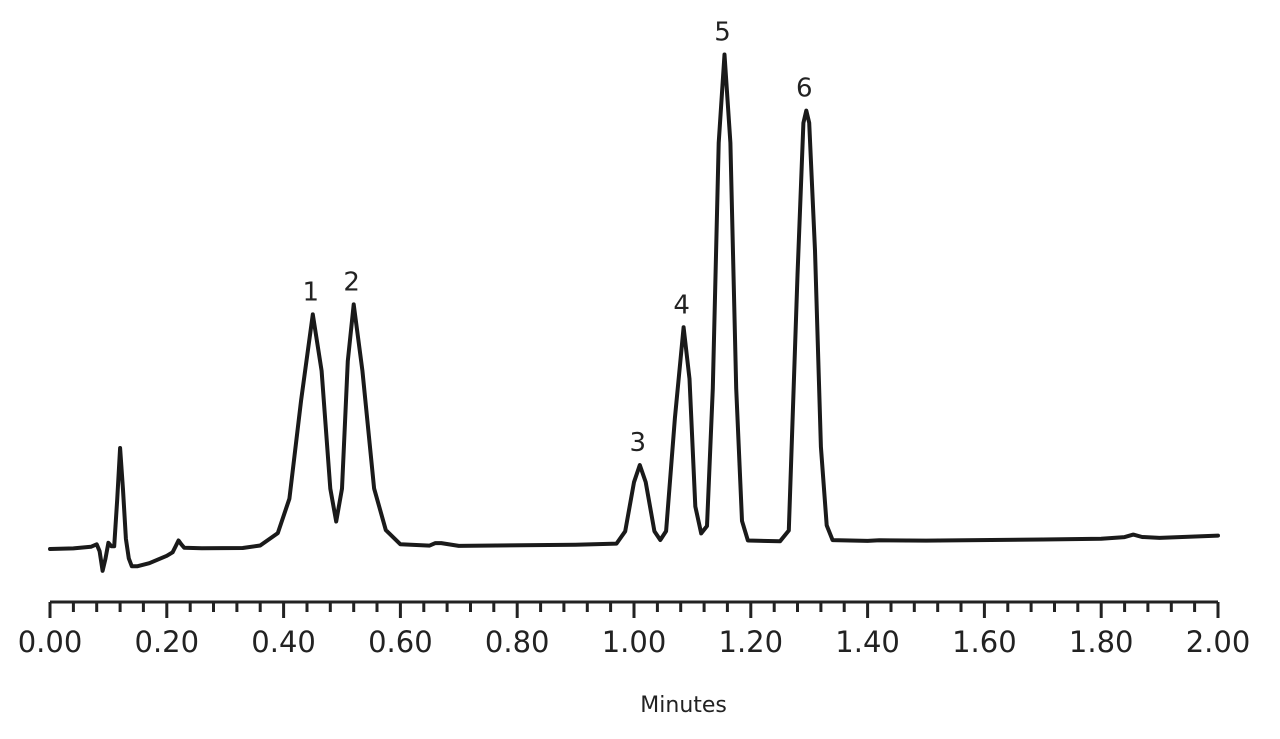 The image size is (1280, 739). Describe the element at coordinates (638, 443) in the screenshot. I see `peak-label-3: 3` at that location.